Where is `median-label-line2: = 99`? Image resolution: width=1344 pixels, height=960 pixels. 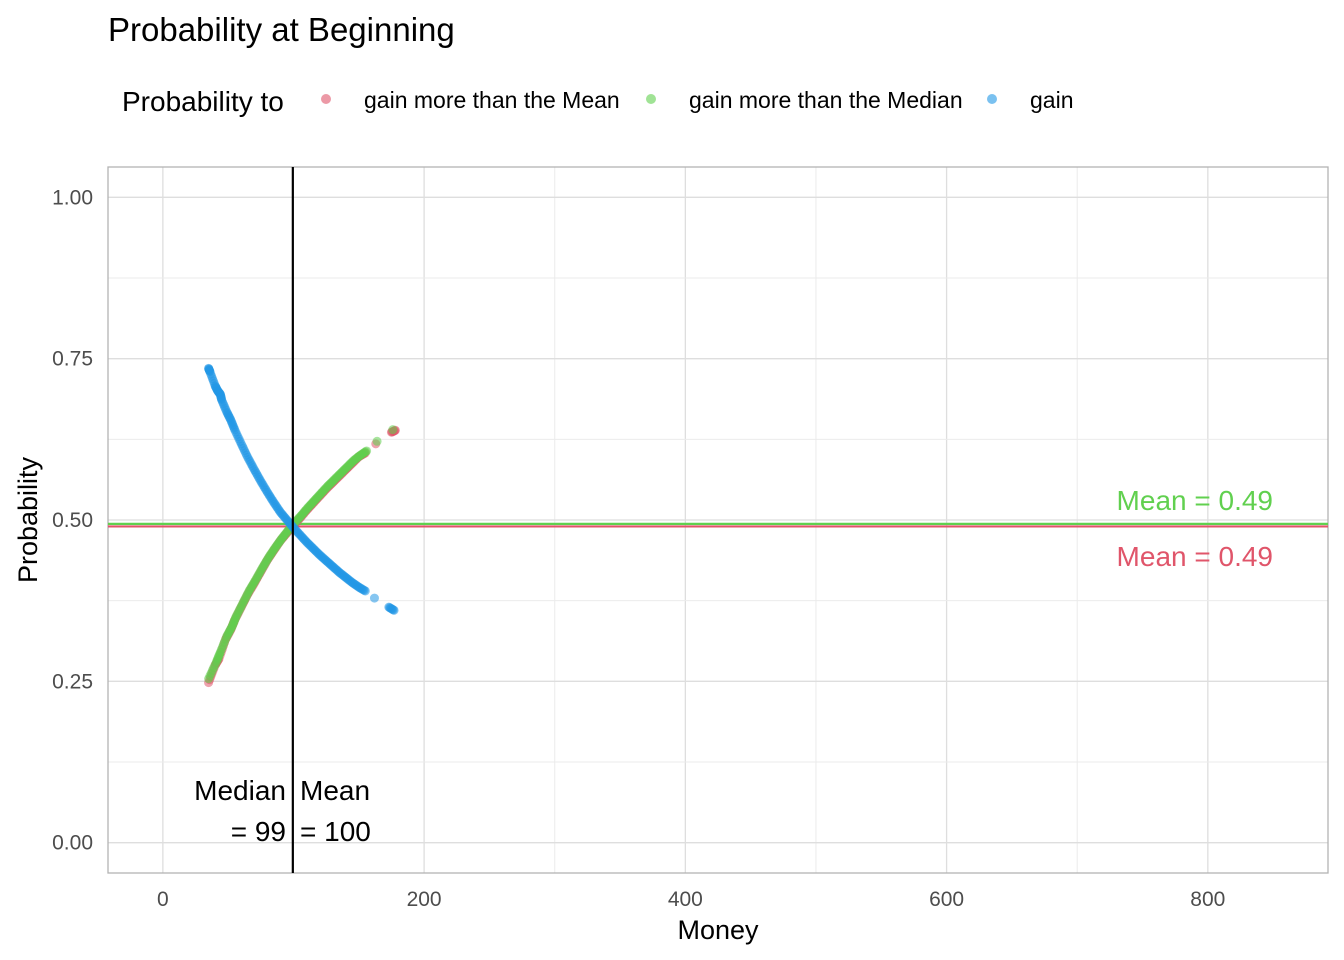 median-label-line2: = 99 is located at coordinates (258, 831).